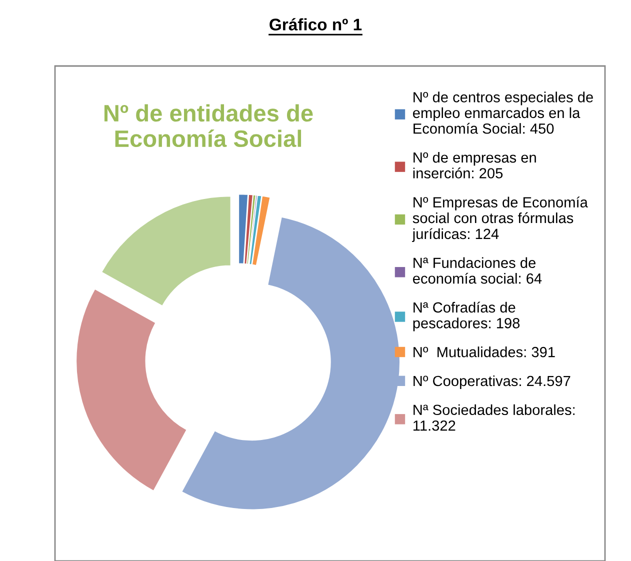 Image resolution: width=631 pixels, height=561 pixels. What do you see at coordinates (477, 270) in the screenshot?
I see `legend-label: Nª Fundaciones de economía social: 64` at bounding box center [477, 270].